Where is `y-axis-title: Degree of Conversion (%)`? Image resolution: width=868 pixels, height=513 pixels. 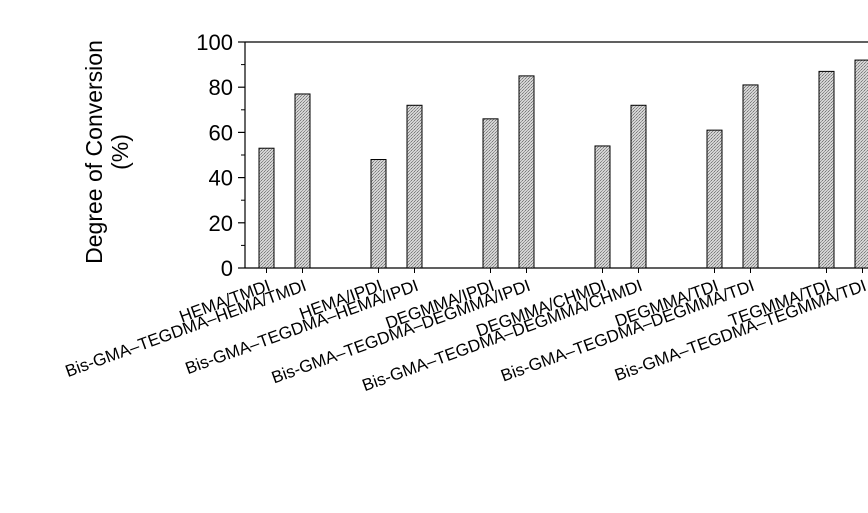 y-axis-title: Degree of Conversion (%) is located at coordinates (107, 152).